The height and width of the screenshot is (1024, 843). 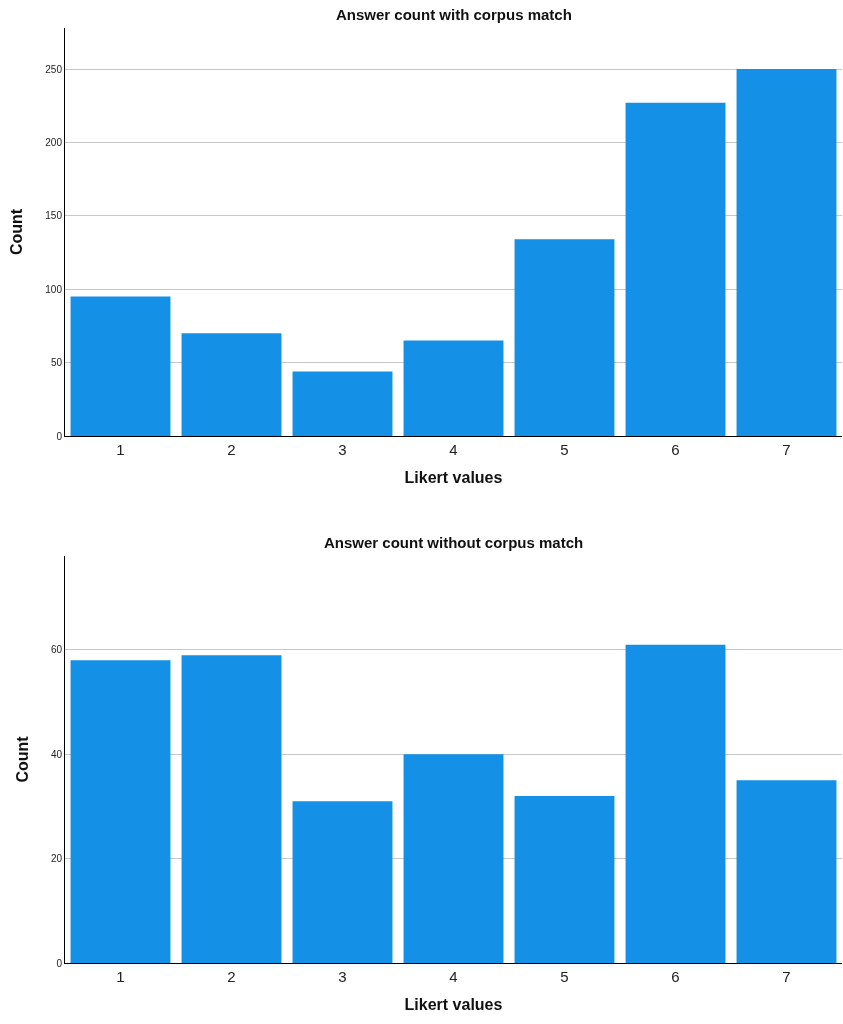 I want to click on y-tick-label: 50, so click(x=56, y=363).